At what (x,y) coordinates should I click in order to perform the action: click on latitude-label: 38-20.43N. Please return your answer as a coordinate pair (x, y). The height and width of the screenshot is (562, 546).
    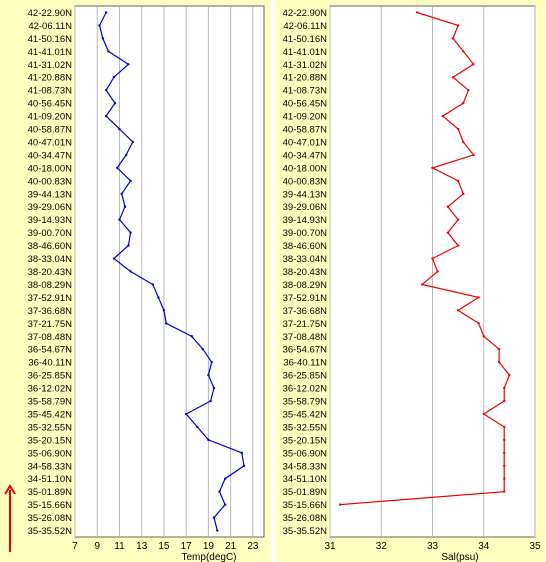
    Looking at the image, I should click on (50, 272).